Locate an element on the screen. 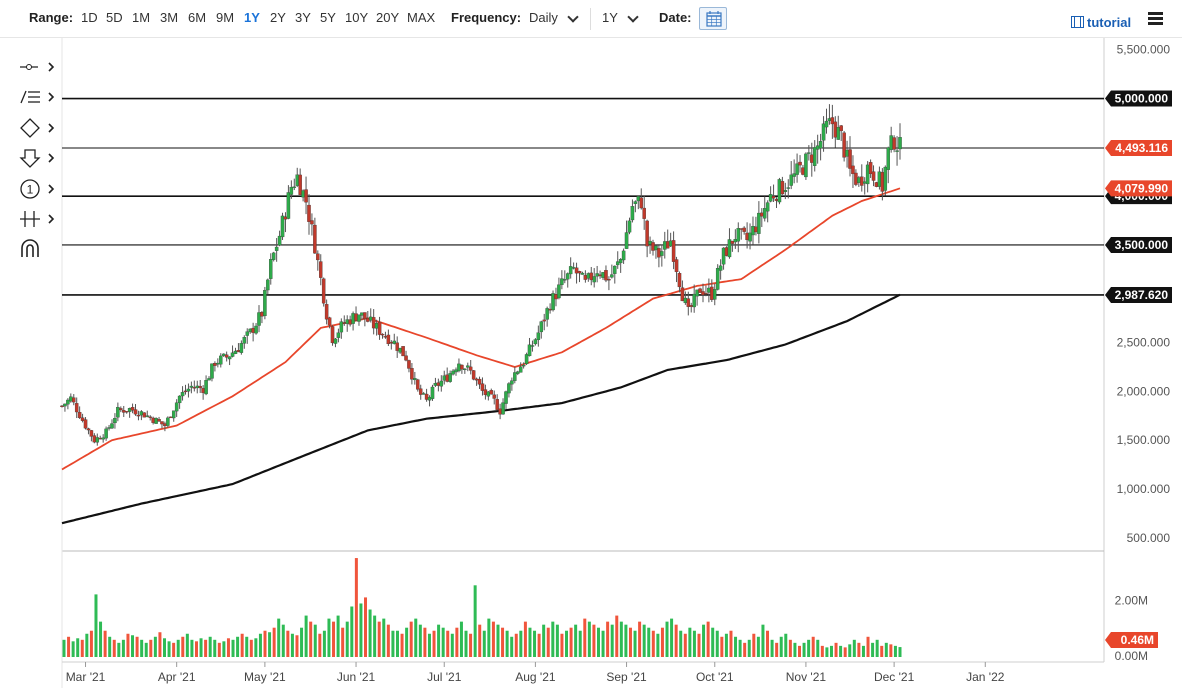 The height and width of the screenshot is (688, 1182). volume-tick-label: 2.00M is located at coordinates (1131, 600).